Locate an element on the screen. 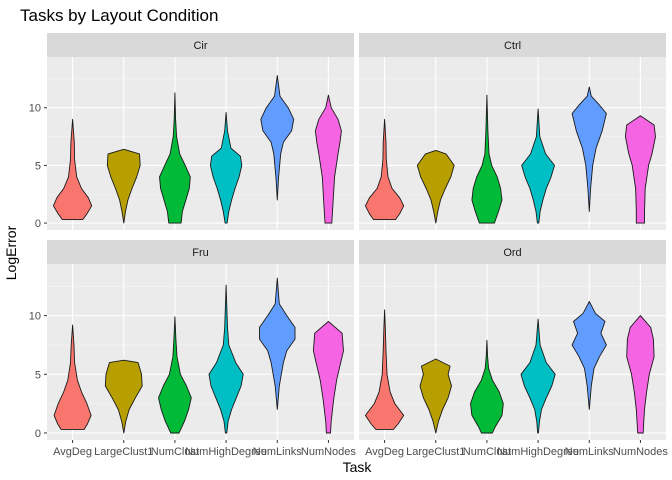 Image resolution: width=672 pixels, height=480 pixels. facet-strip-label: Cir is located at coordinates (200, 46).